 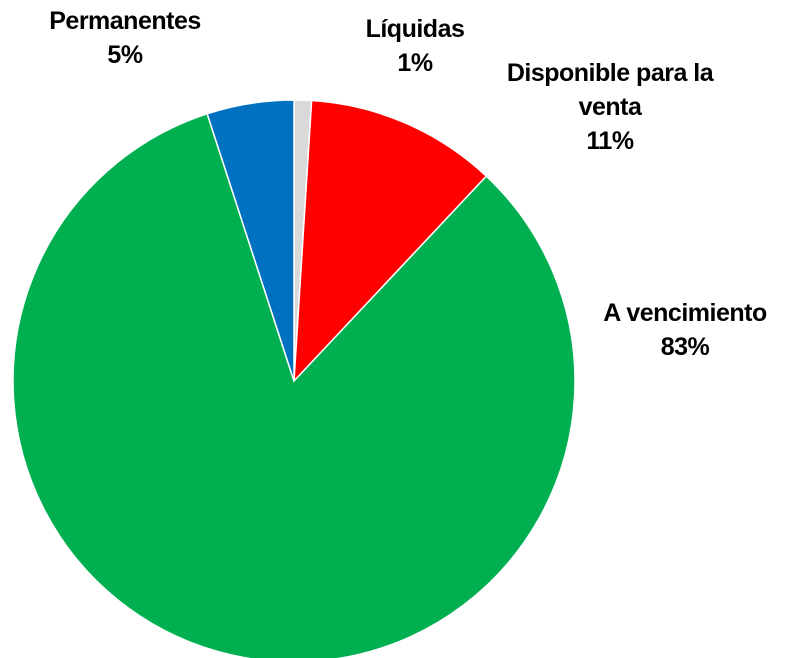 I want to click on slice-label: Disponible para la venta 11%, so click(x=610, y=107).